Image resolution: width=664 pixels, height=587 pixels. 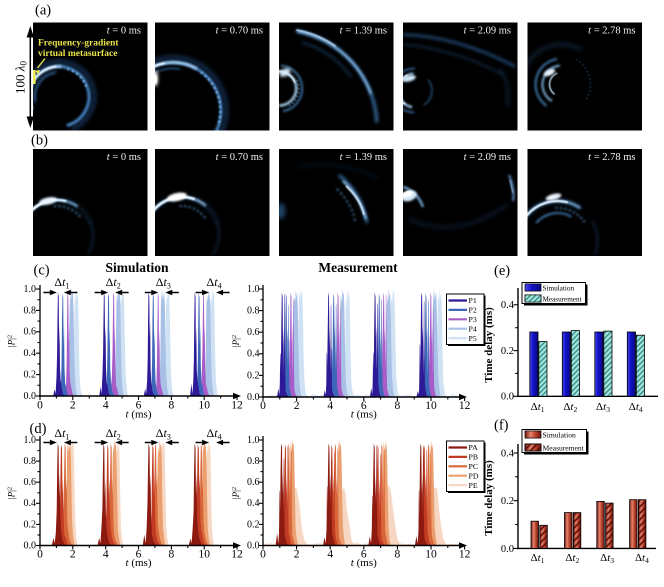 I want to click on svg-text: (d), so click(x=38, y=429).